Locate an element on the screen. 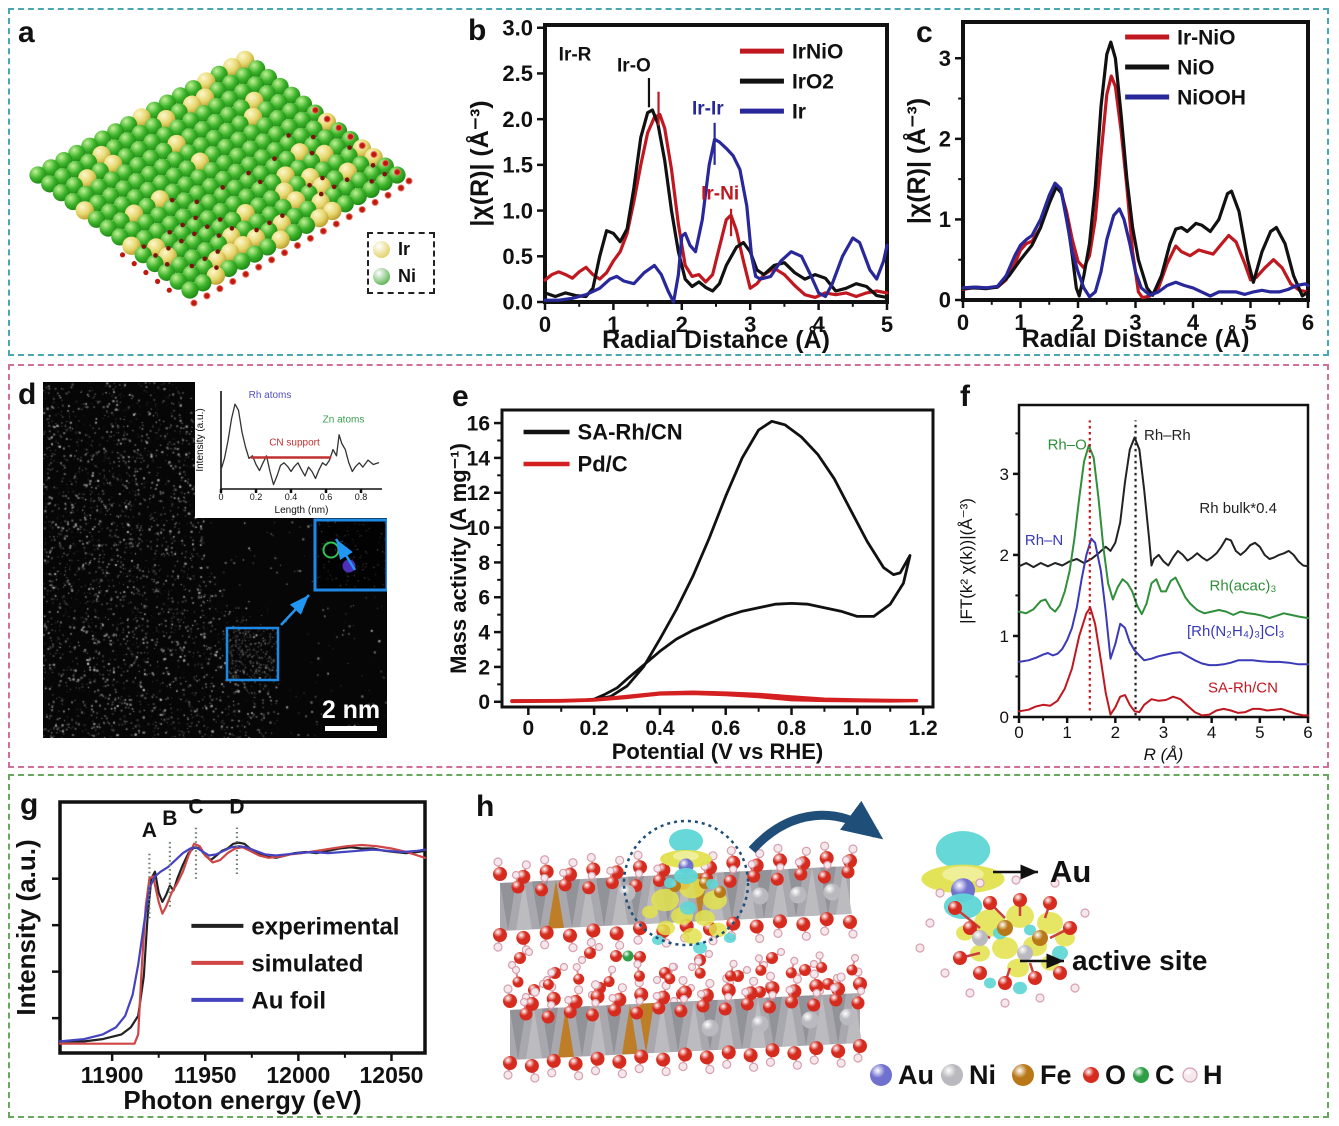  svg-text: Rh bulk*0.4 is located at coordinates (1238, 508).